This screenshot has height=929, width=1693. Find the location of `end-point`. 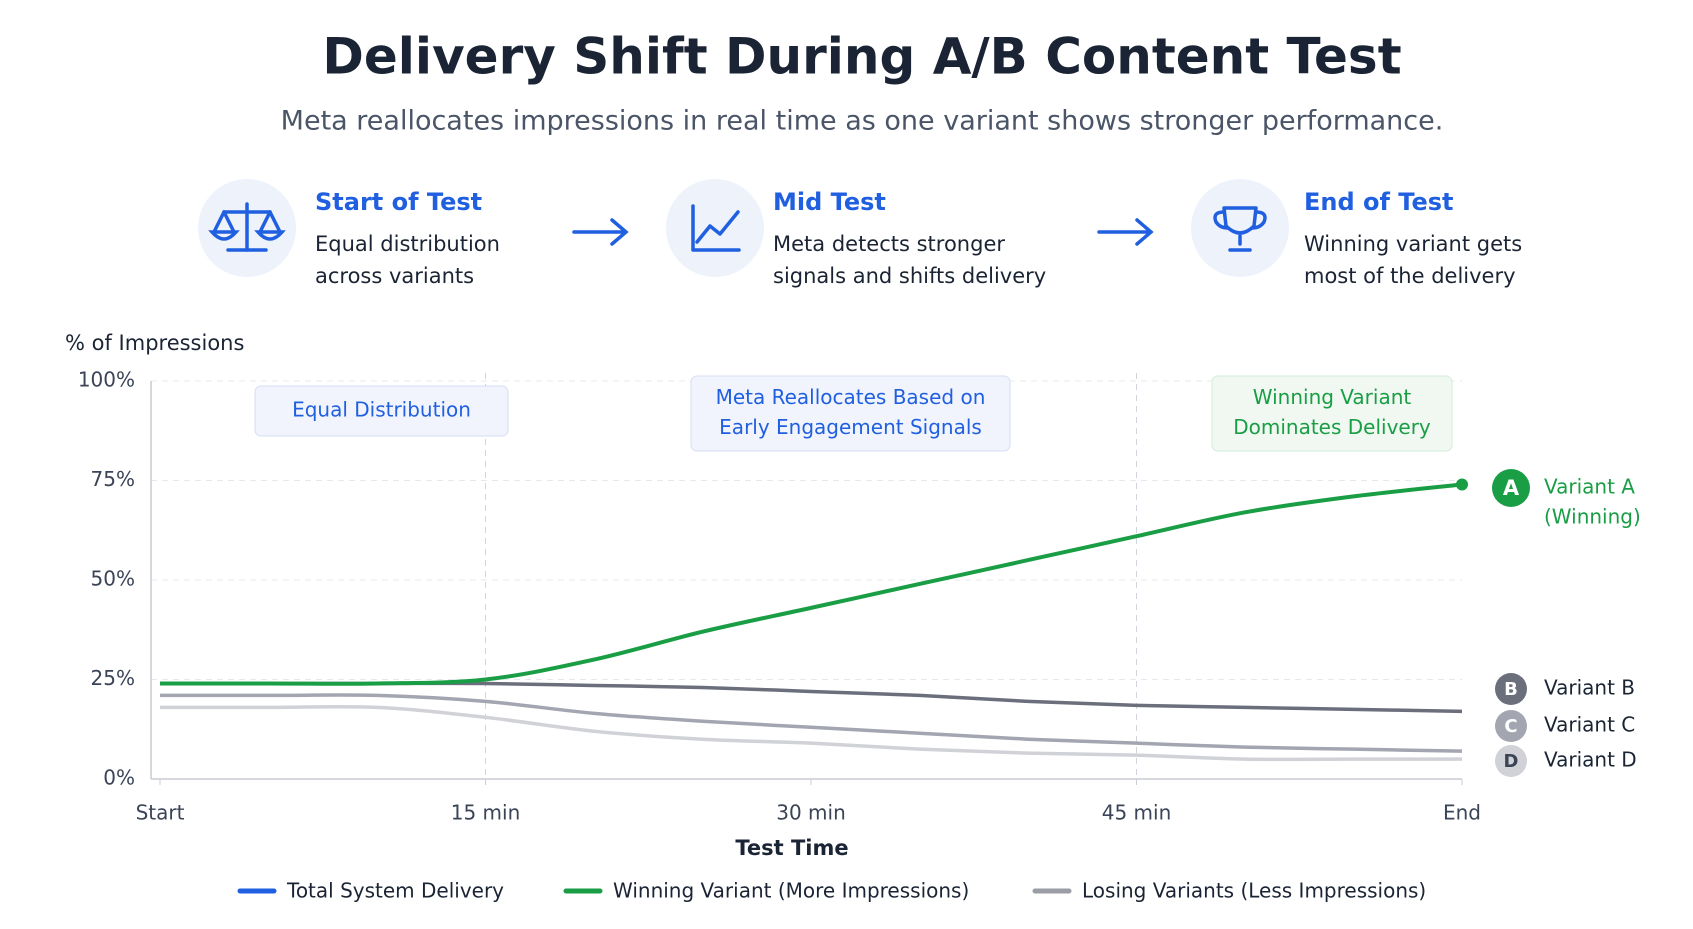

end-point is located at coordinates (1462, 484).